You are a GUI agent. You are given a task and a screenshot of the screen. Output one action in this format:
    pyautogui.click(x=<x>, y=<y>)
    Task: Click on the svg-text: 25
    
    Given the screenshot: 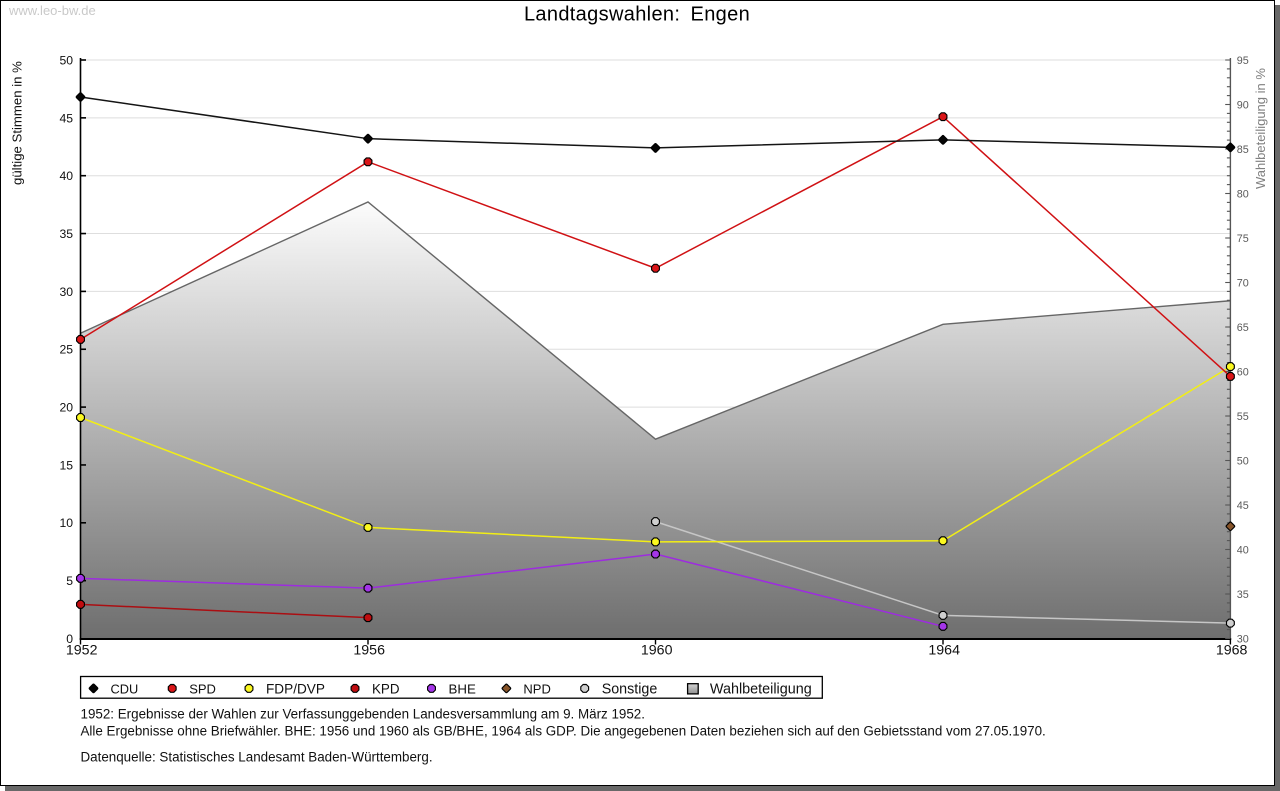 What is the action you would take?
    pyautogui.click(x=66, y=350)
    